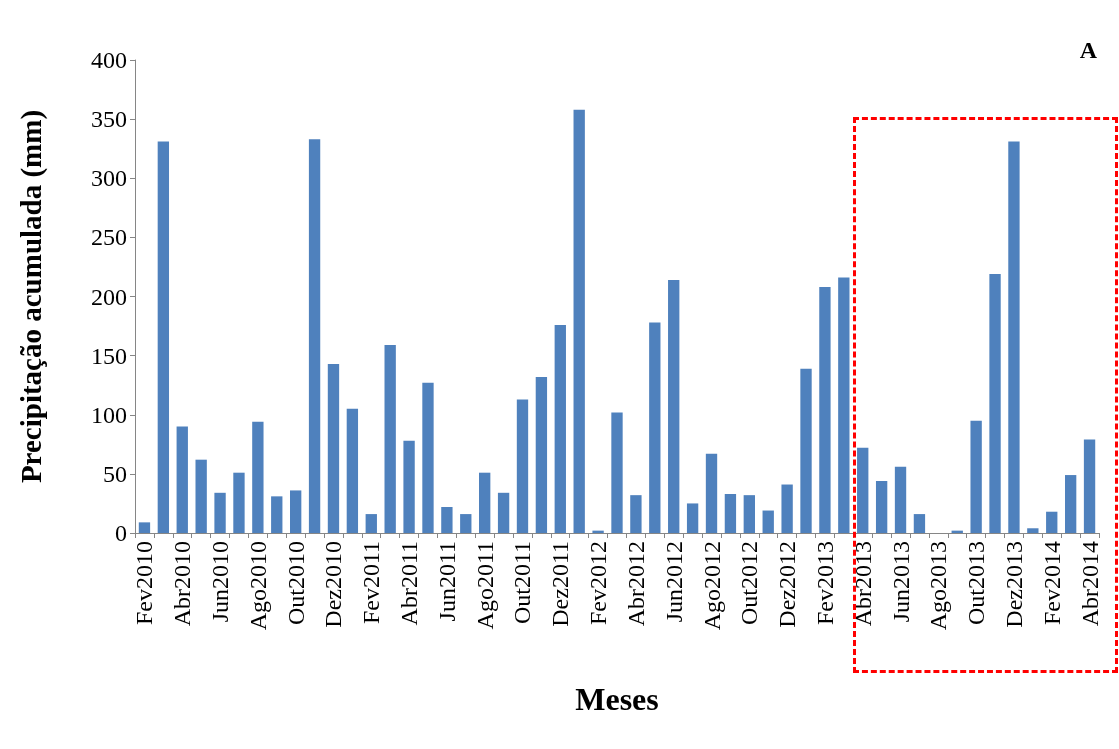 This screenshot has height=749, width=1119. I want to click on y-tick-label: 50, so click(115, 473).